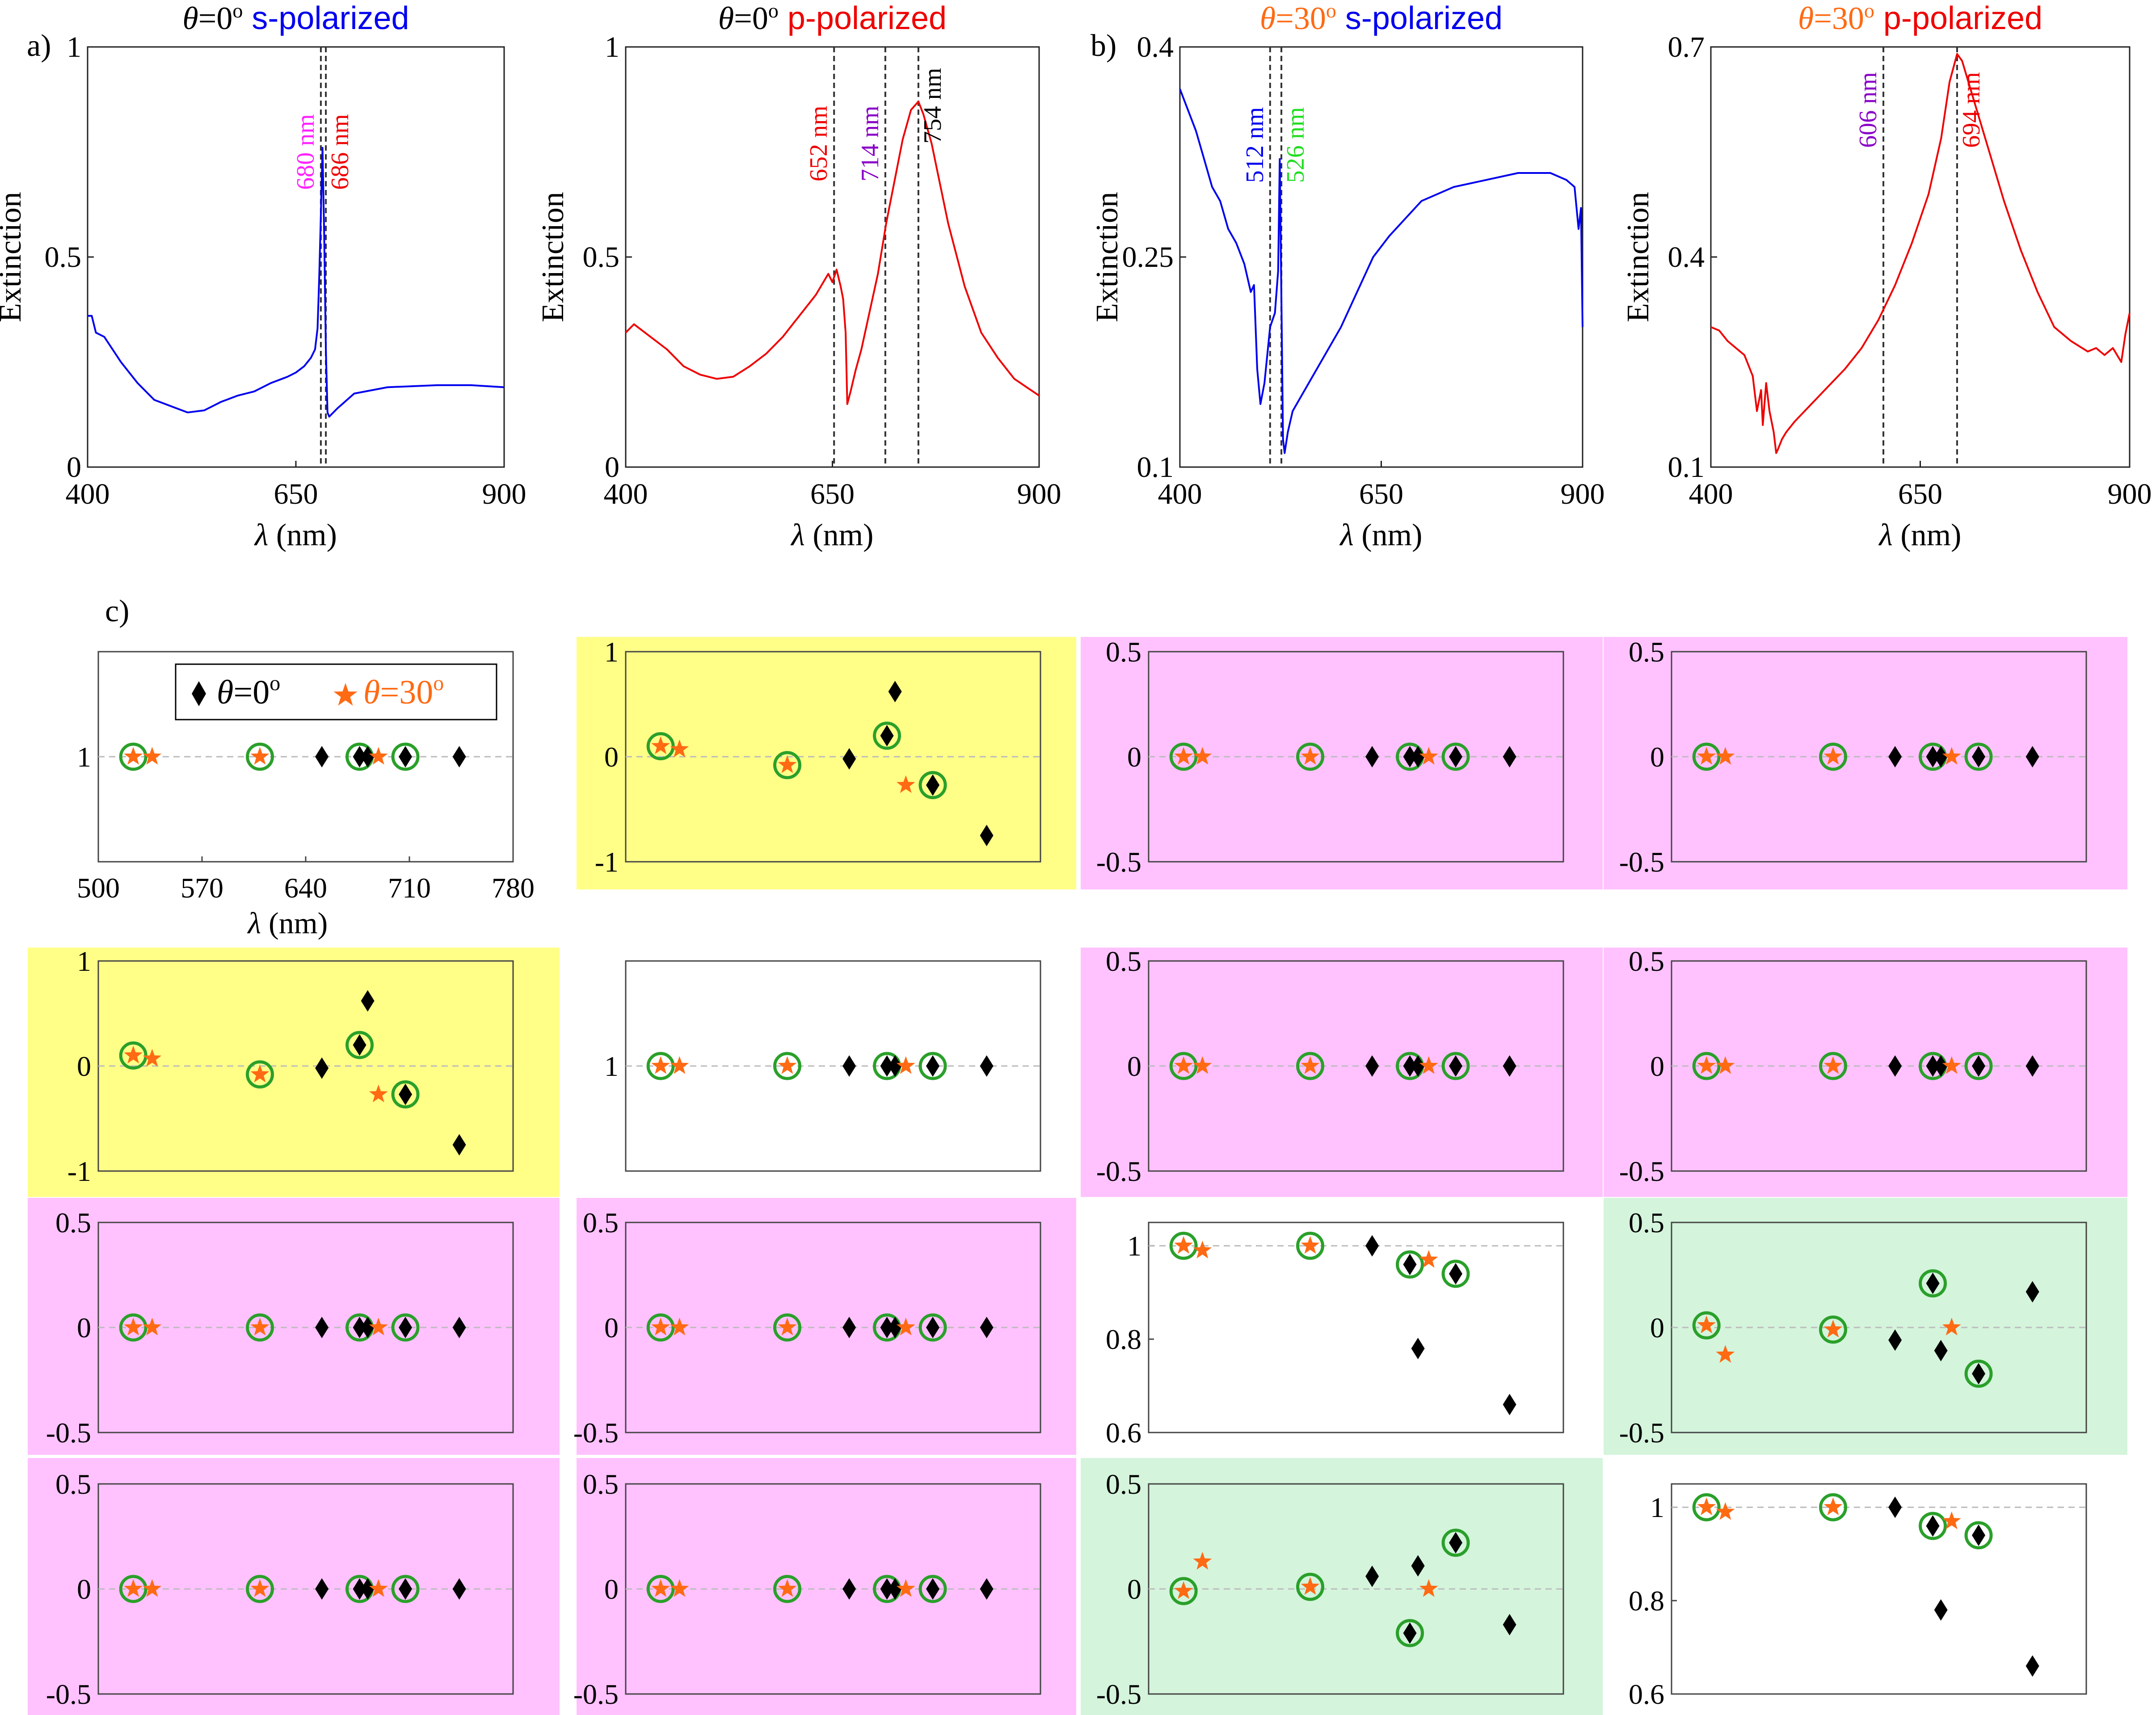  What do you see at coordinates (833, 253) in the screenshot?
I see `extinction-curve` at bounding box center [833, 253].